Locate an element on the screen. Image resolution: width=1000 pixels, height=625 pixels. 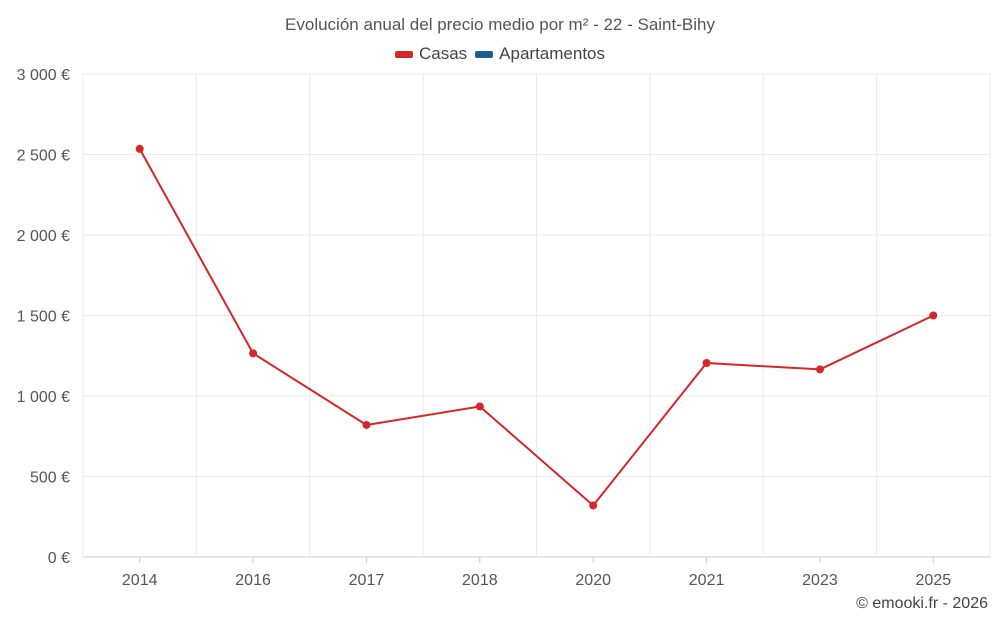
legend-label-casas: Casas is located at coordinates (443, 53).